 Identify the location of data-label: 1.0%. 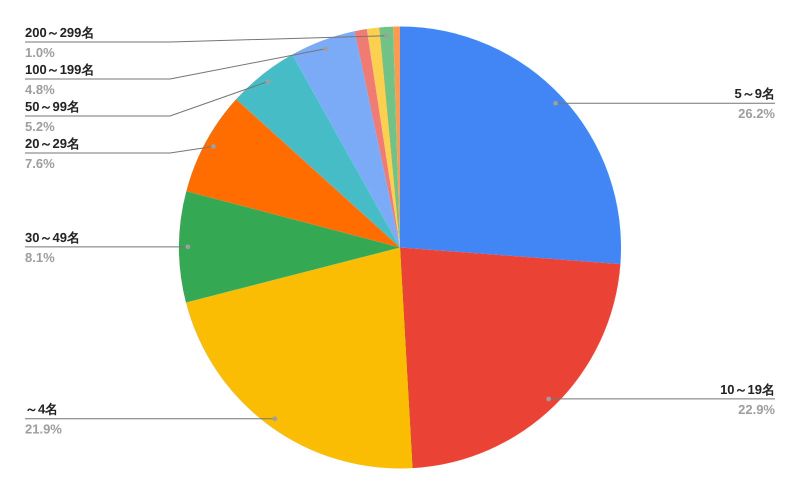
(40, 52).